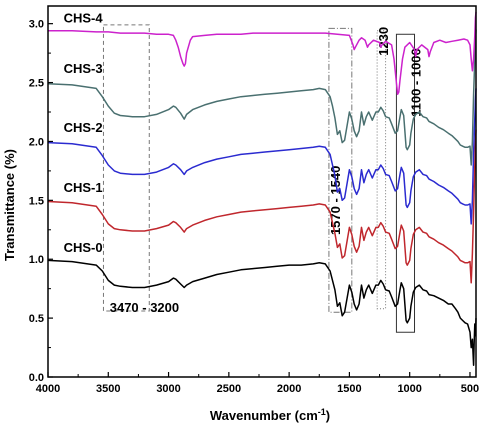 The image size is (482, 427). Describe the element at coordinates (84, 17) in the screenshot. I see `series-label-chs-4: CHS-4` at that location.